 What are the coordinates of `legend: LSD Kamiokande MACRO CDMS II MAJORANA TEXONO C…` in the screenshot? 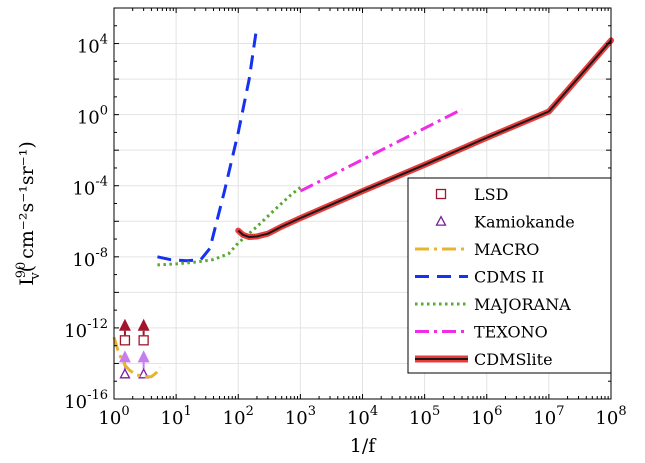 It's located at (509, 275).